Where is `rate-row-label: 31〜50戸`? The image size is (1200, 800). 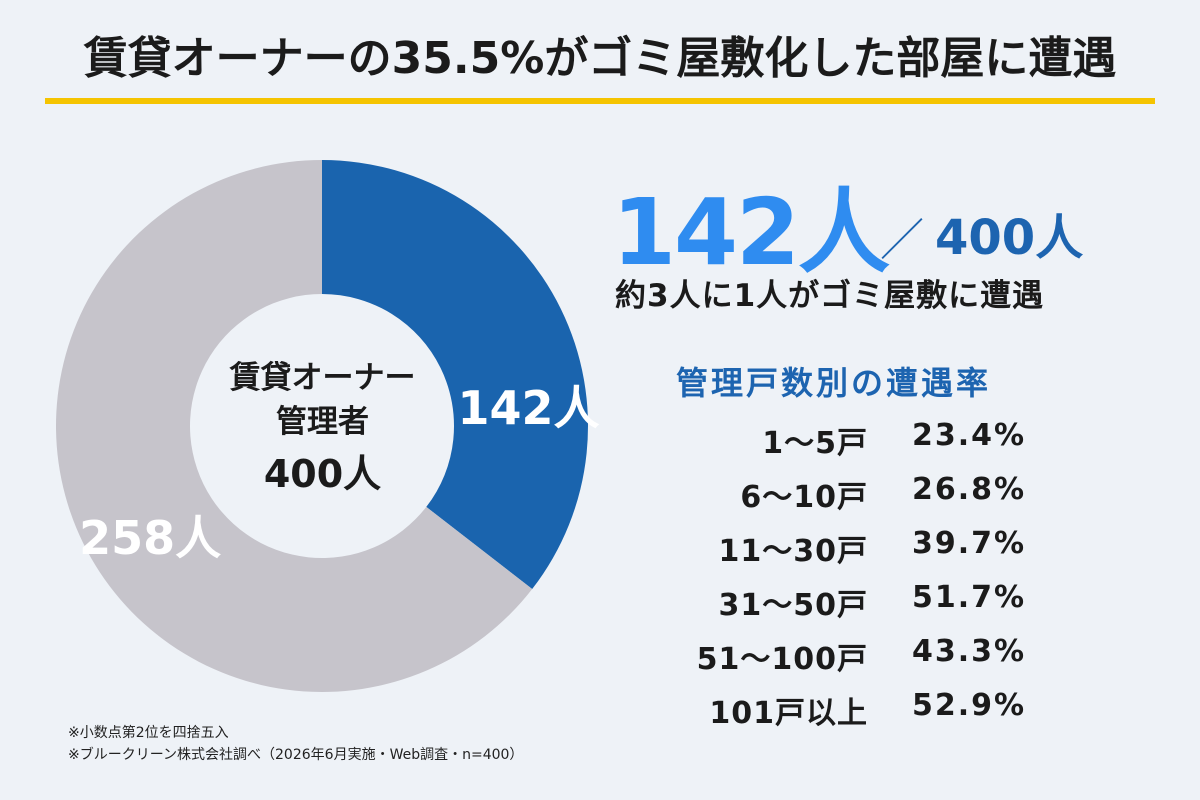 rate-row-label: 31〜50戸 is located at coordinates (793, 605).